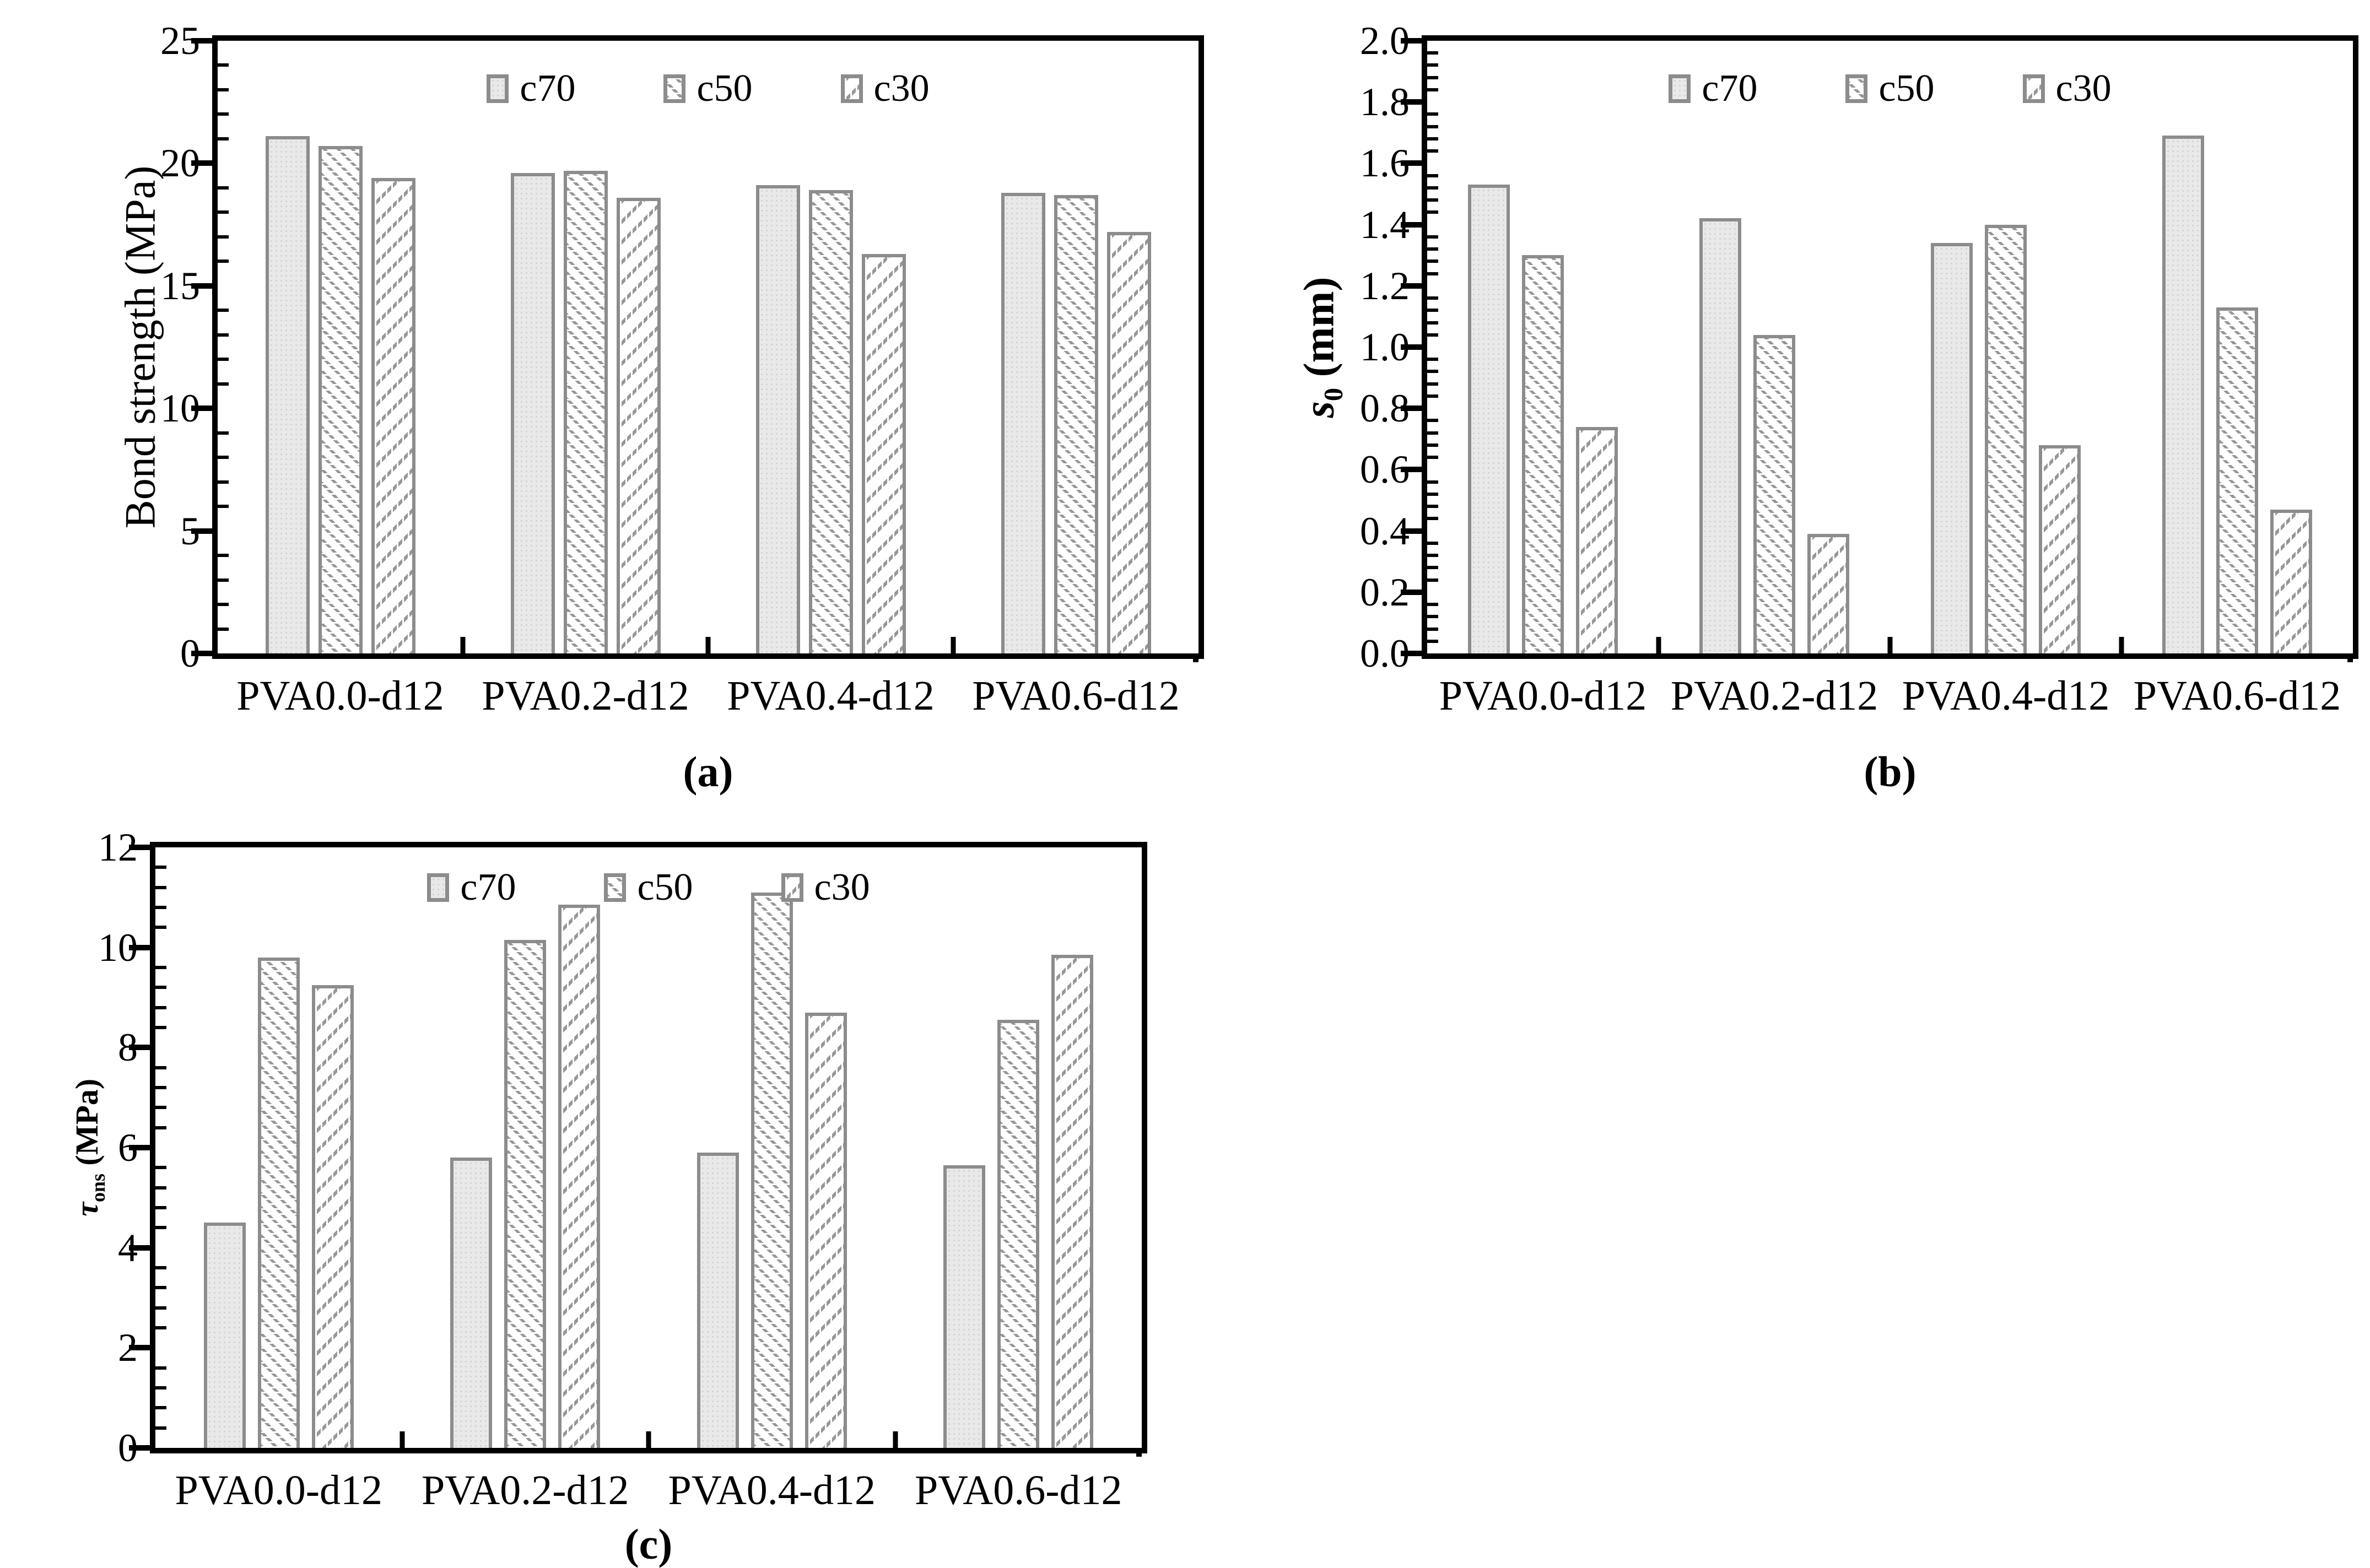 This screenshot has width=2370, height=1568. I want to click on legend-item-c70: c70, so click(471, 888).